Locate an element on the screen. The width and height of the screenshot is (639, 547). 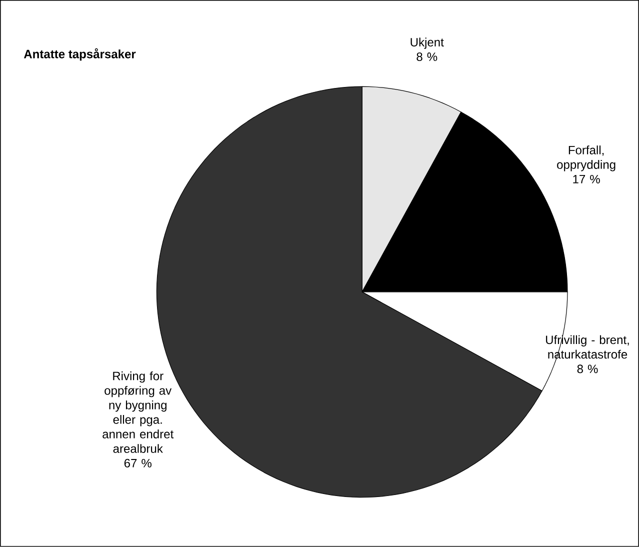
text: Antatte tapsårsaker is located at coordinates (80, 54).